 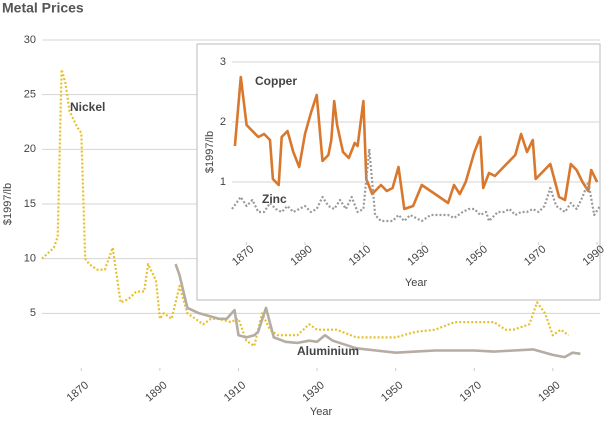 I want to click on x-tick-label: 1970, so click(x=471, y=391).